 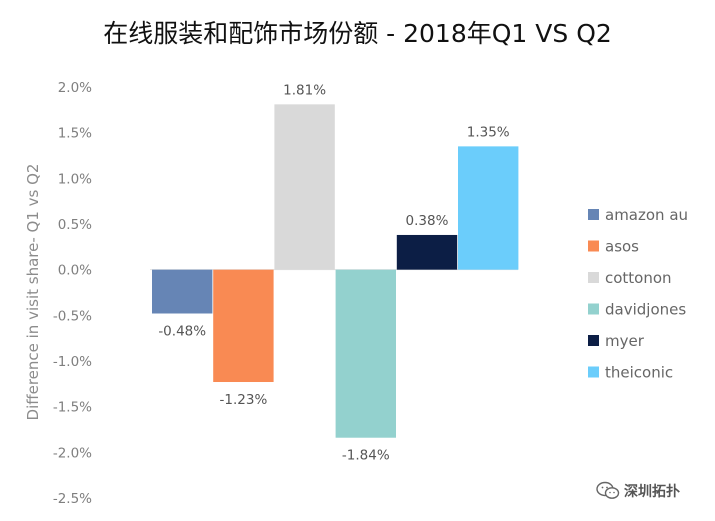 I want to click on legend-label-asos: asos, so click(x=622, y=247).